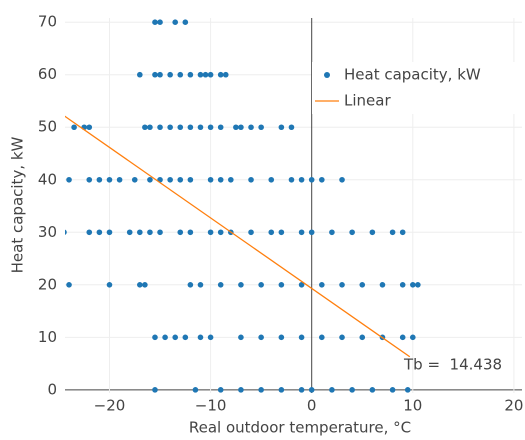 This screenshot has height=440, width=525. I want to click on x-tick-label: 20, so click(513, 406).